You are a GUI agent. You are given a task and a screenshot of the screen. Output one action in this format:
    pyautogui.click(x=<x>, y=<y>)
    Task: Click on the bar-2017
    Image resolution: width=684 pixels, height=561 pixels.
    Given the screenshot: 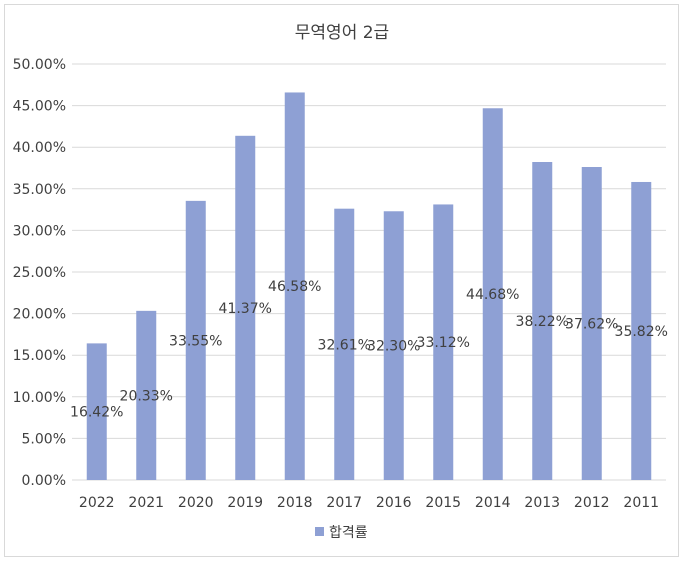 What is the action you would take?
    pyautogui.click(x=344, y=344)
    